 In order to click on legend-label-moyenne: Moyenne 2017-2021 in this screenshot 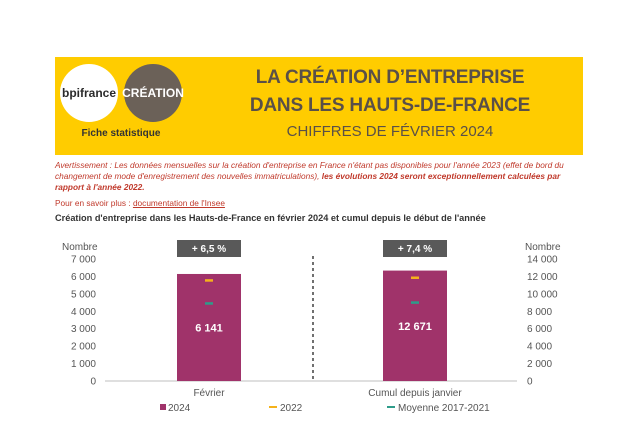, I will do `click(444, 408)`.